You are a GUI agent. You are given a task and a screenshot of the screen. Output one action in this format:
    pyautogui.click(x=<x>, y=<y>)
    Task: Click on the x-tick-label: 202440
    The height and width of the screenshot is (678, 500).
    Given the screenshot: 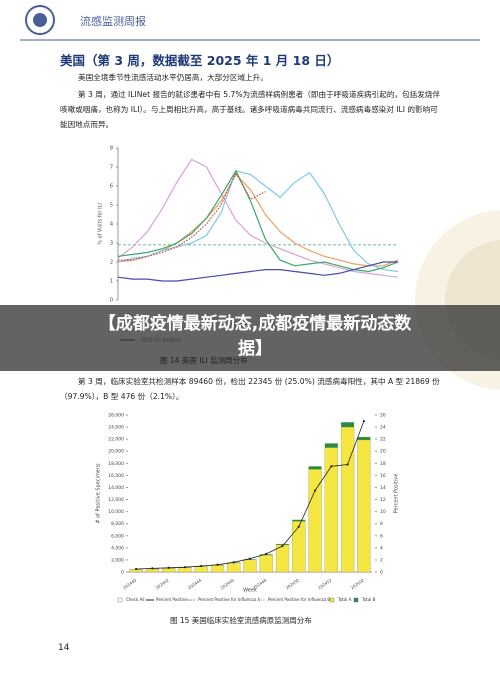 What is the action you would take?
    pyautogui.click(x=130, y=583)
    